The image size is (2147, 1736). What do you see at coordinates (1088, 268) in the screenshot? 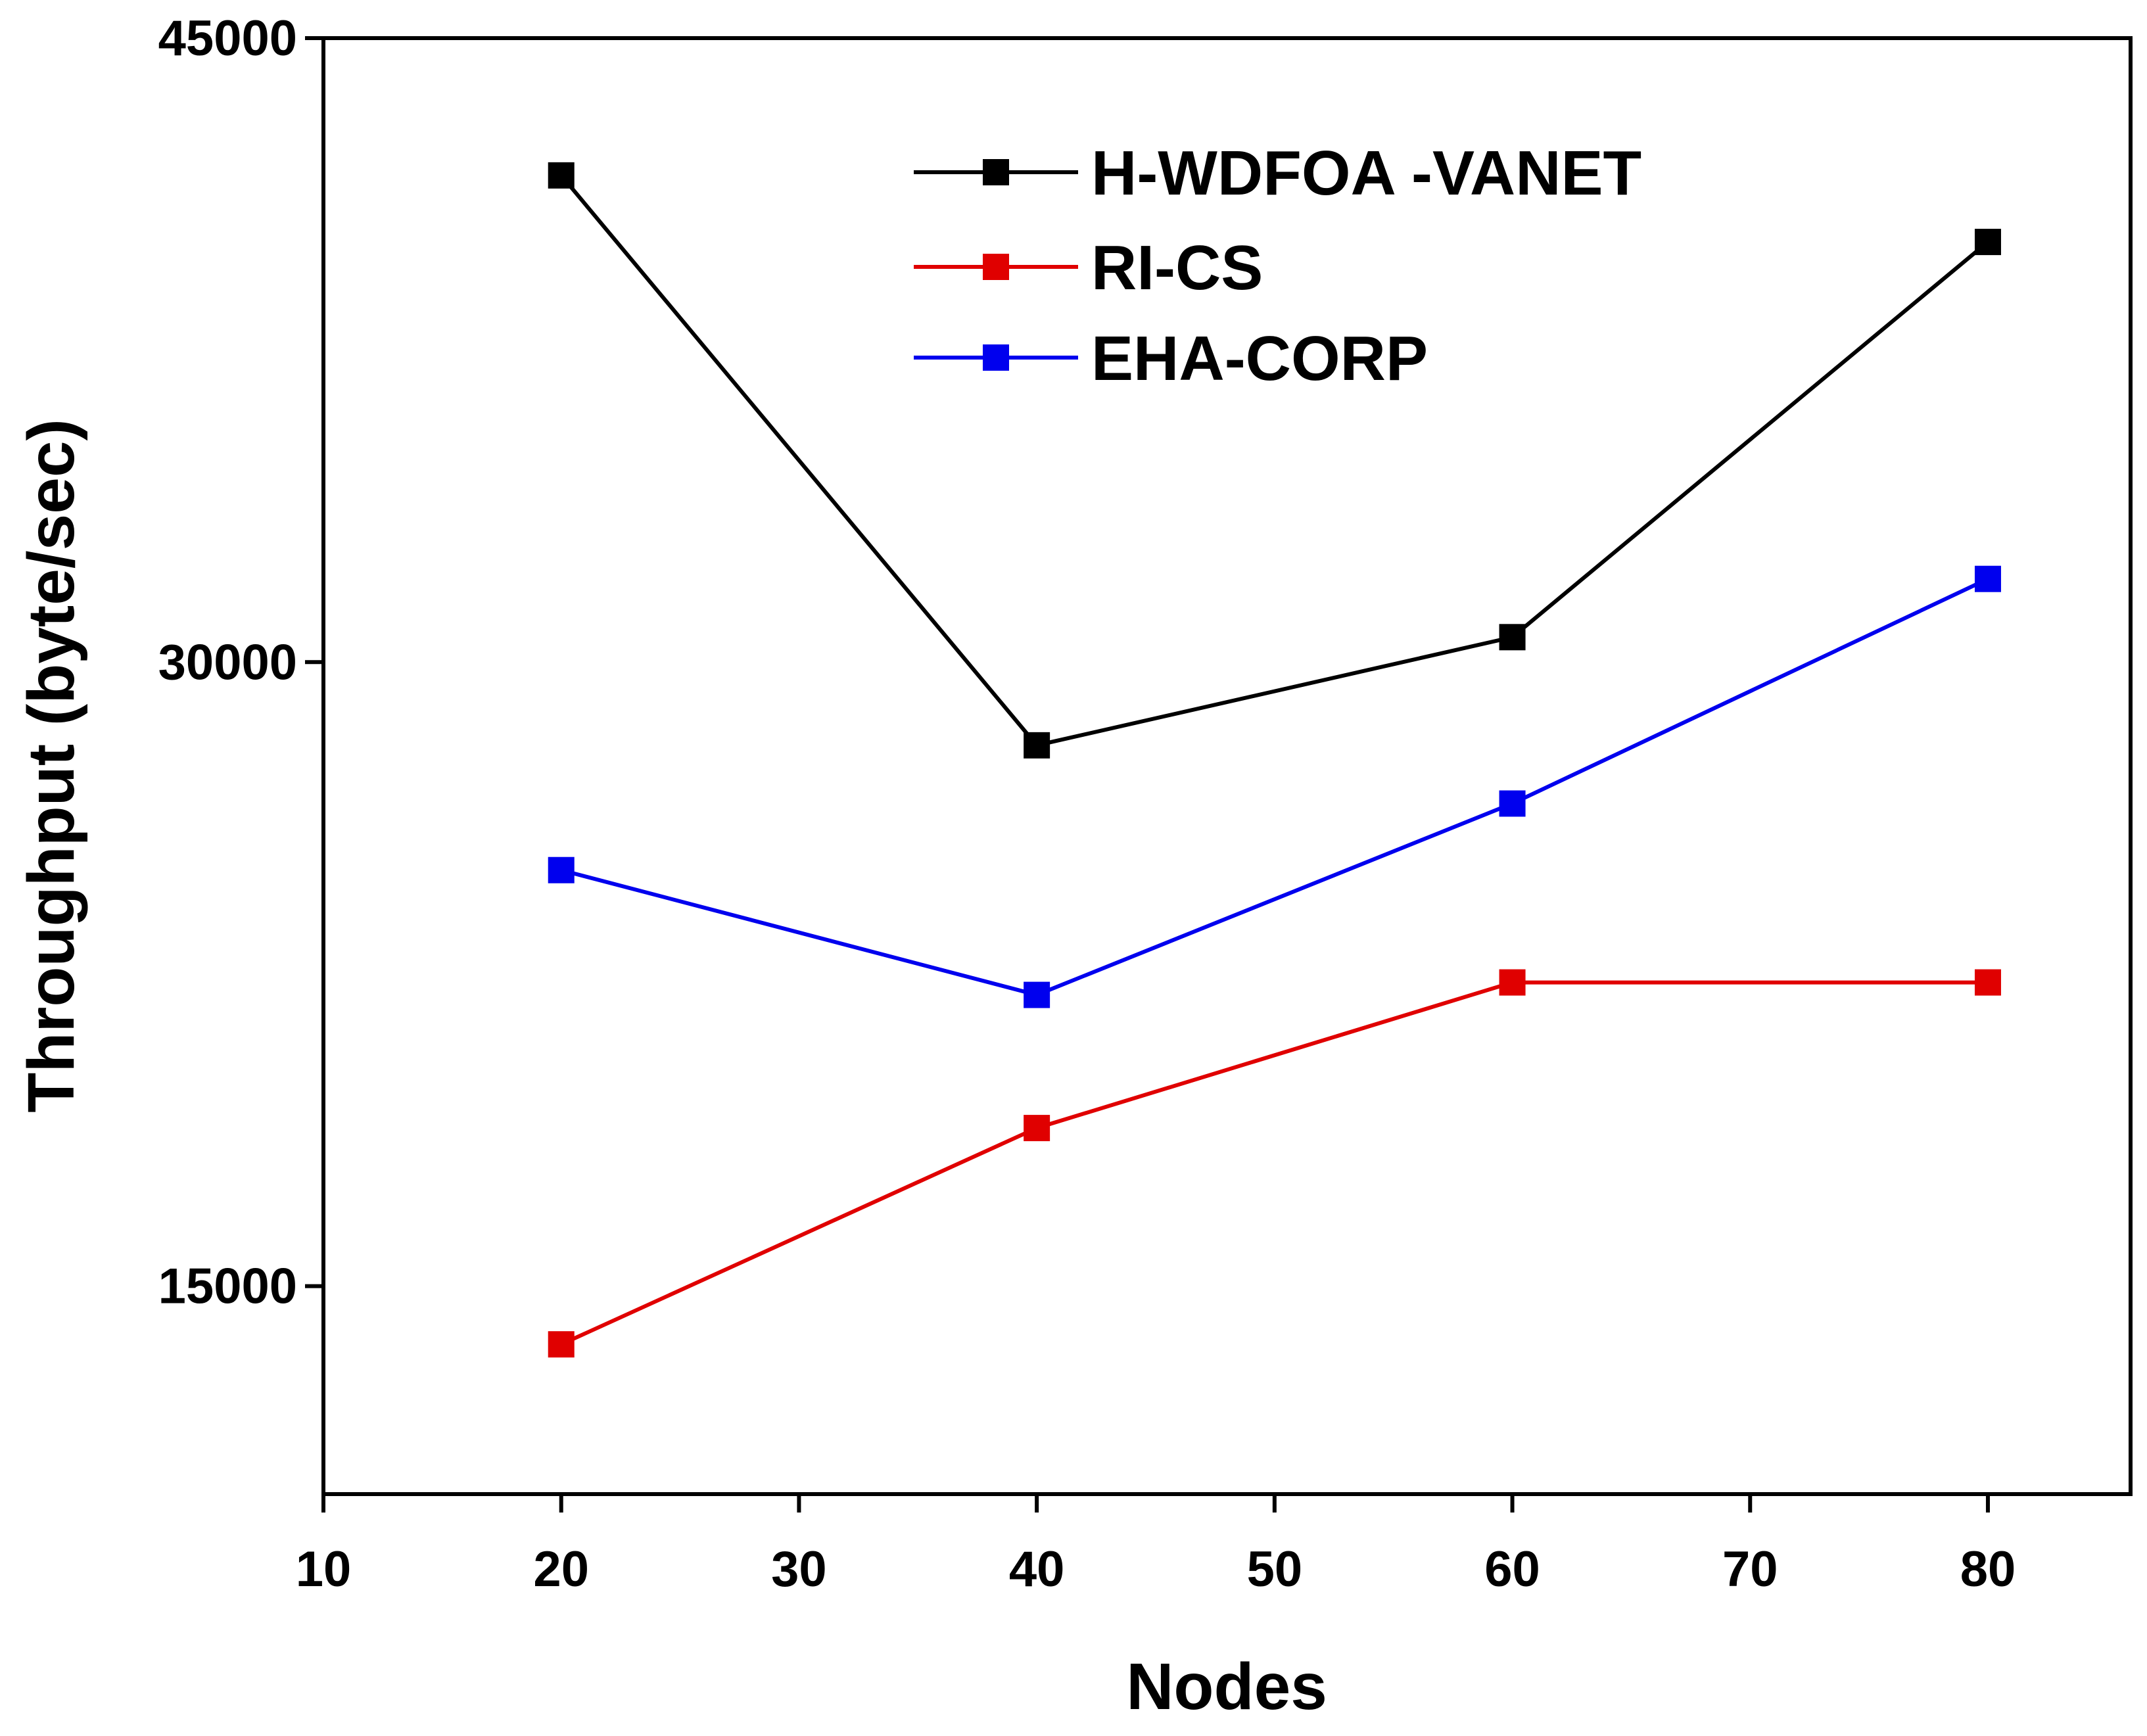
I see `legend-item: RI-CS` at bounding box center [1088, 268].